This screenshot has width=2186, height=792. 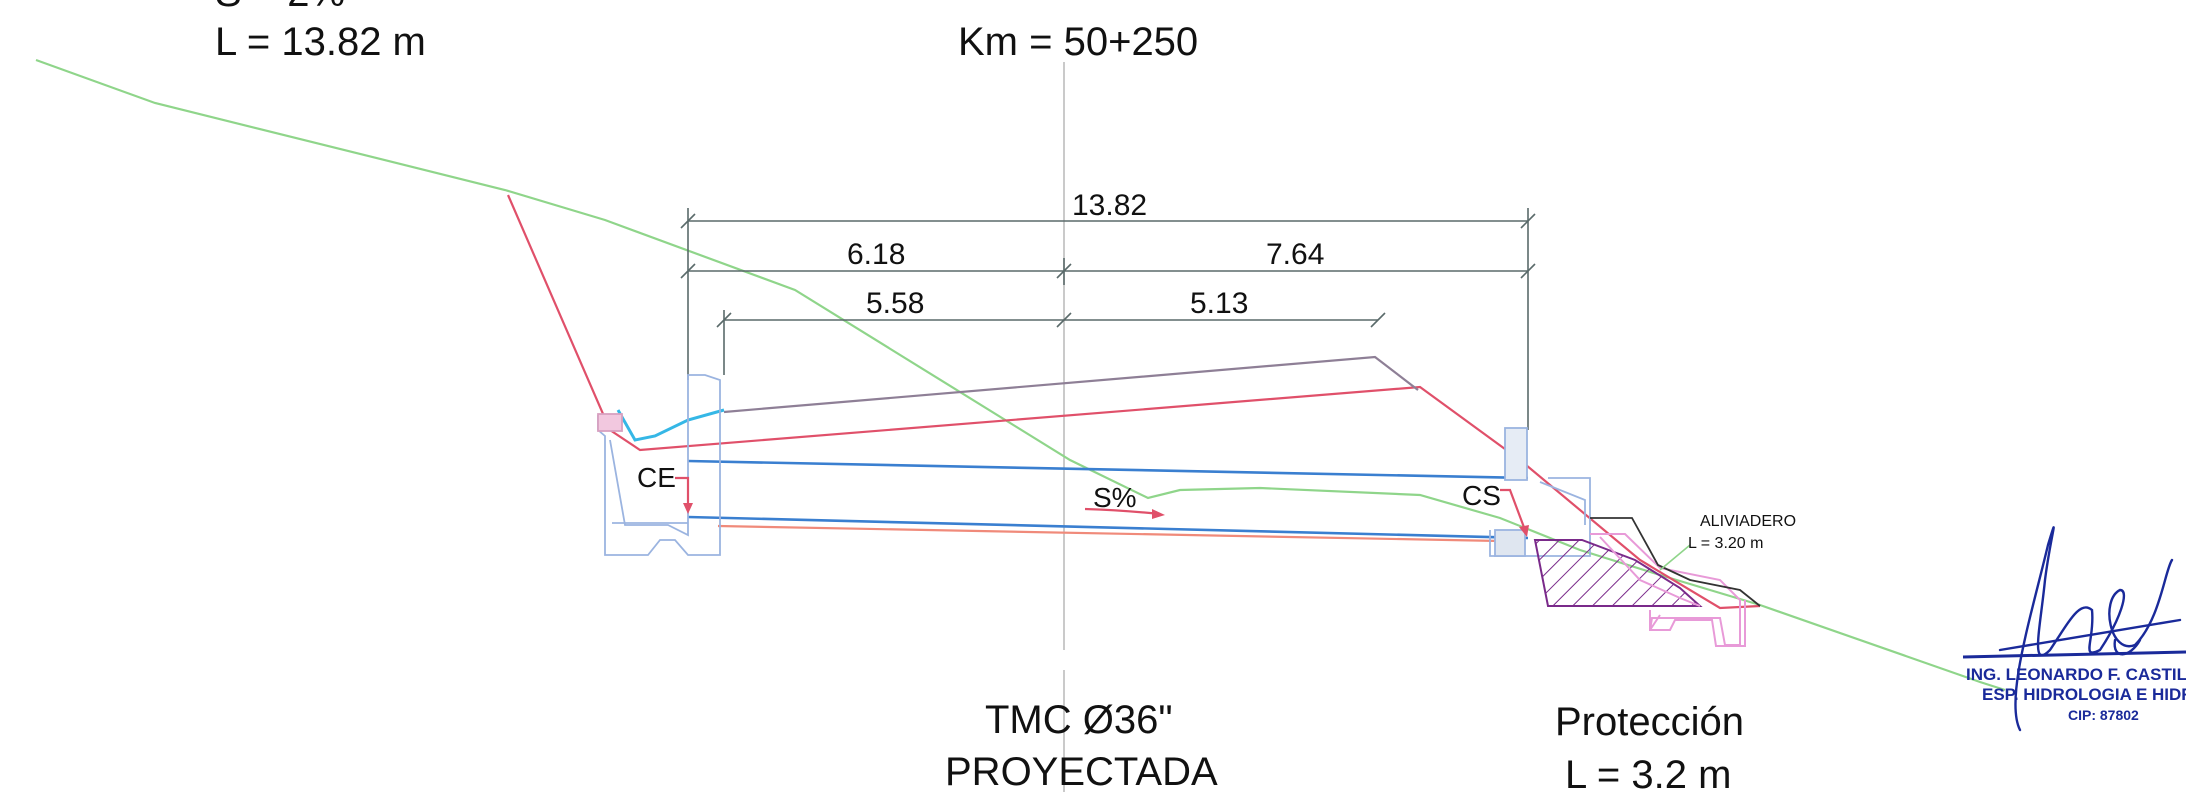 What do you see at coordinates (1081, 771) in the screenshot?
I see `pipe-label-line2: PROYECTADA` at bounding box center [1081, 771].